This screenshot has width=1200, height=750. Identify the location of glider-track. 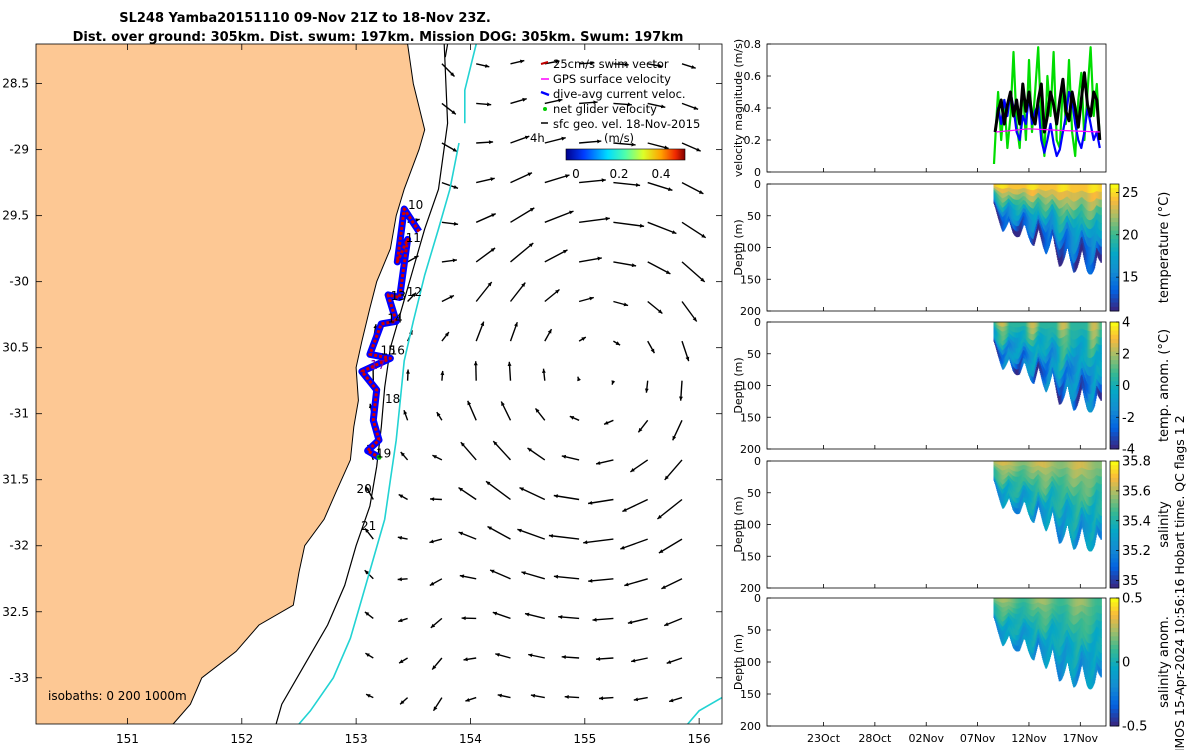
(390, 333).